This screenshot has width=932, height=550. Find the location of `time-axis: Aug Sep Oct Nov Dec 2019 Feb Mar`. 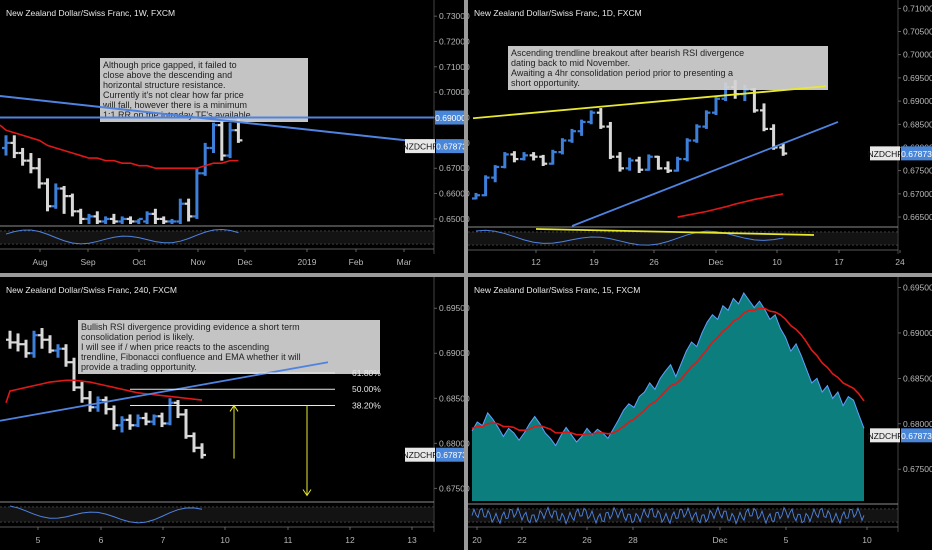

time-axis: Aug Sep Oct Nov Dec 2019 Feb Mar is located at coordinates (217, 257).